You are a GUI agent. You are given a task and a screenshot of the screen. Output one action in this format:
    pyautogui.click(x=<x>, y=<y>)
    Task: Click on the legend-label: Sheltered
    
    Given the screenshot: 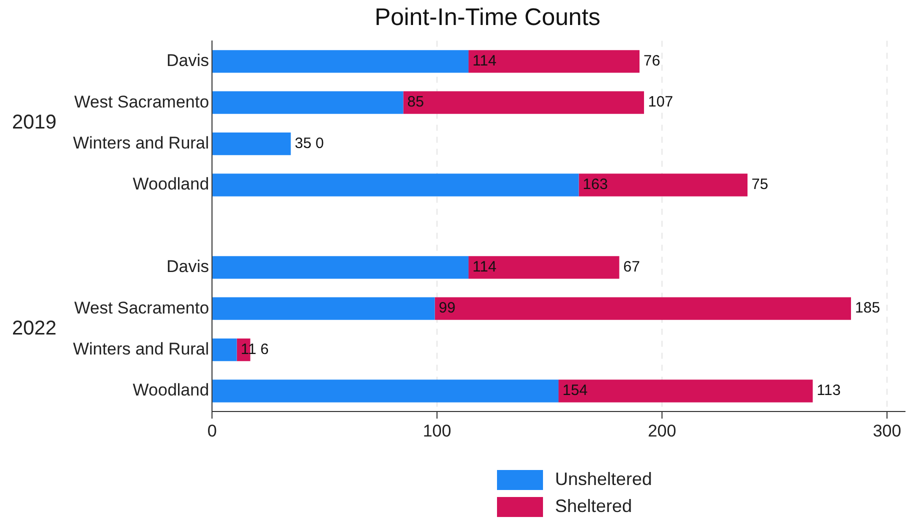 What is the action you would take?
    pyautogui.click(x=593, y=506)
    